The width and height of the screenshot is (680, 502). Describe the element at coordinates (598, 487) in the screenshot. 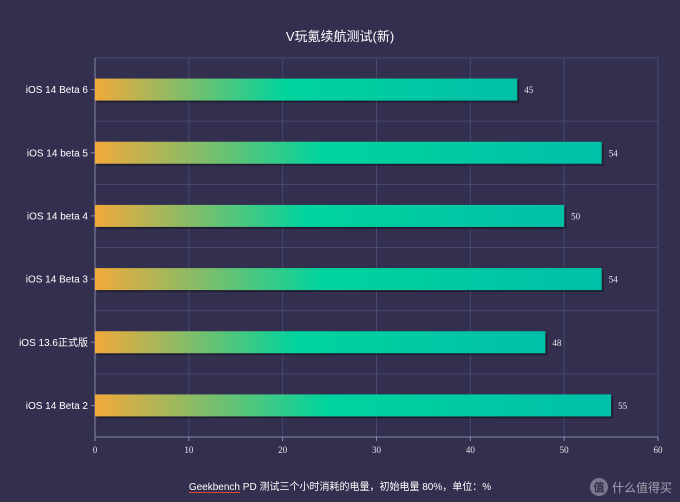

I see `watermark-logo-icon: 值` at that location.